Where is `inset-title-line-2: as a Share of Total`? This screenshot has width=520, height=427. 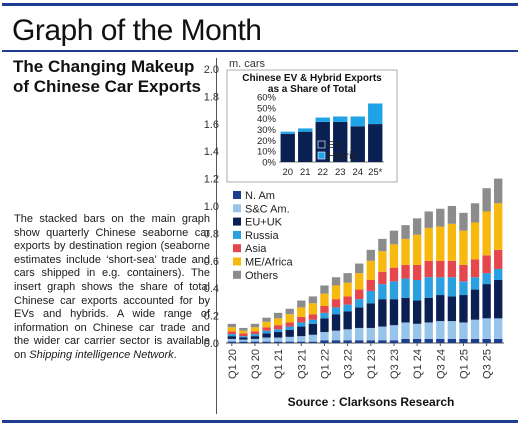
inset-title-line-2: as a Share of Total is located at coordinates (312, 89).